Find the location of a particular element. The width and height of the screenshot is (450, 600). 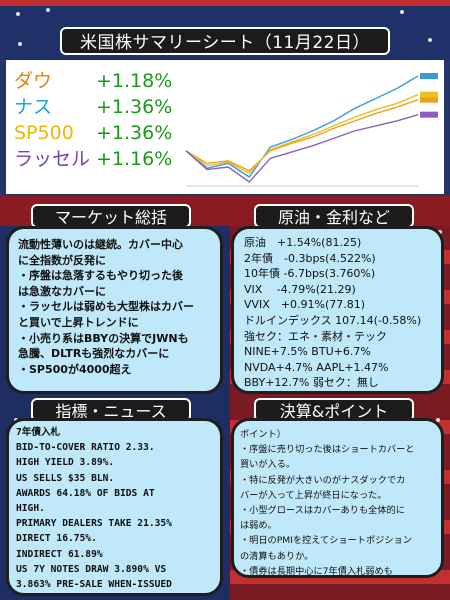

market-summary-line: と買いで上昇トレンドに is located at coordinates (78, 322).